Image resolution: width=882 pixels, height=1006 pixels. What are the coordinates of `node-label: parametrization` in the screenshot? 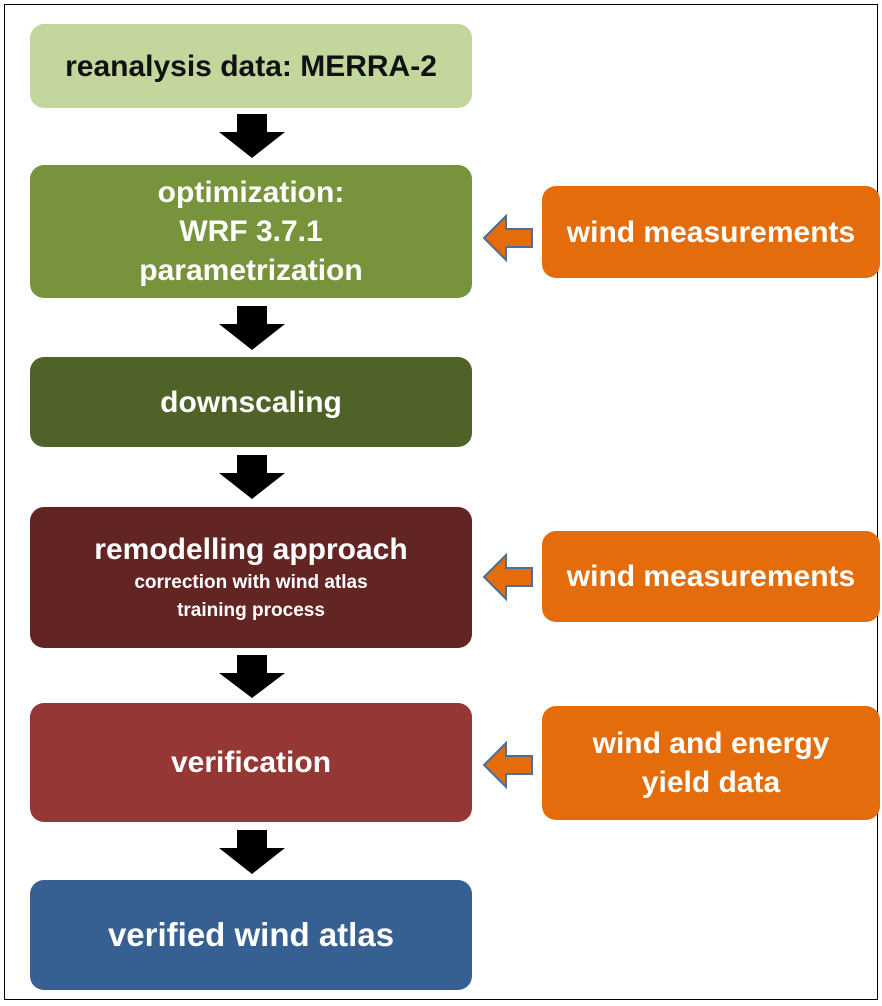 It's located at (251, 270).